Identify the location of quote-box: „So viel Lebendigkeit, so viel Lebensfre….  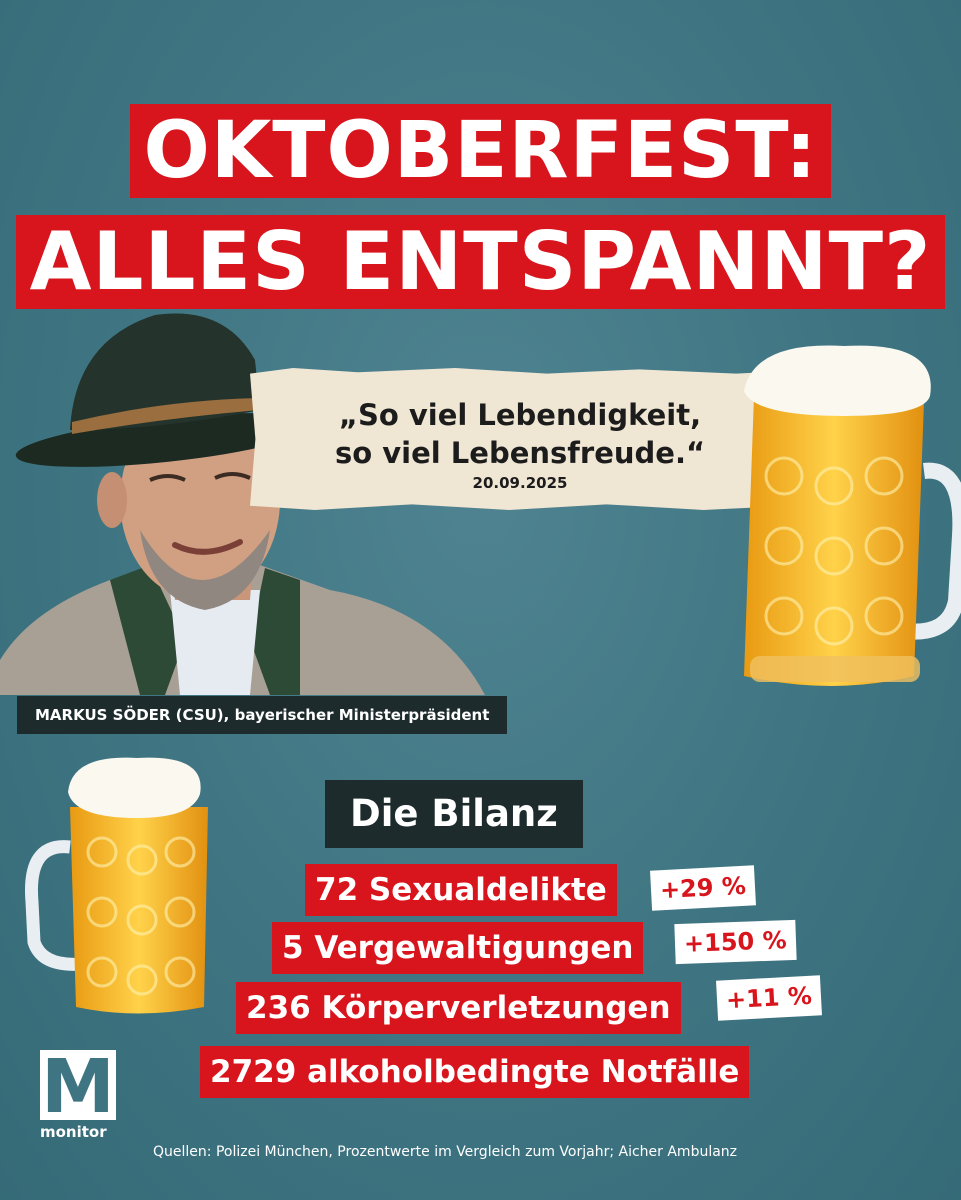
(520, 439).